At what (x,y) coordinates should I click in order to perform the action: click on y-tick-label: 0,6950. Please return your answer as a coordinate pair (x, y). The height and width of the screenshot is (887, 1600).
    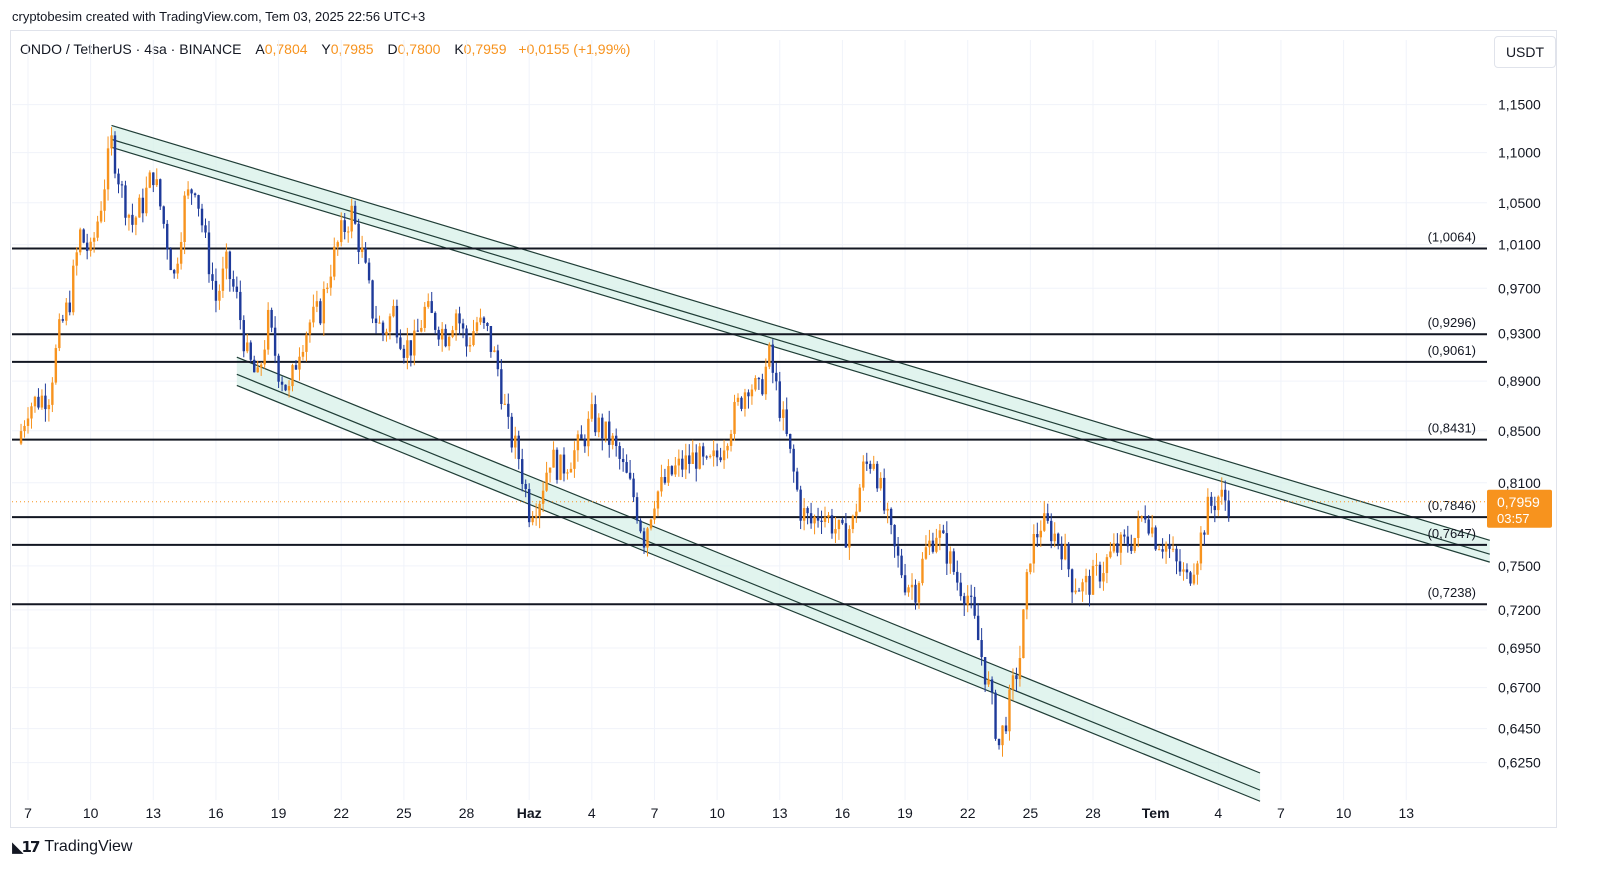
    Looking at the image, I should click on (1519, 648).